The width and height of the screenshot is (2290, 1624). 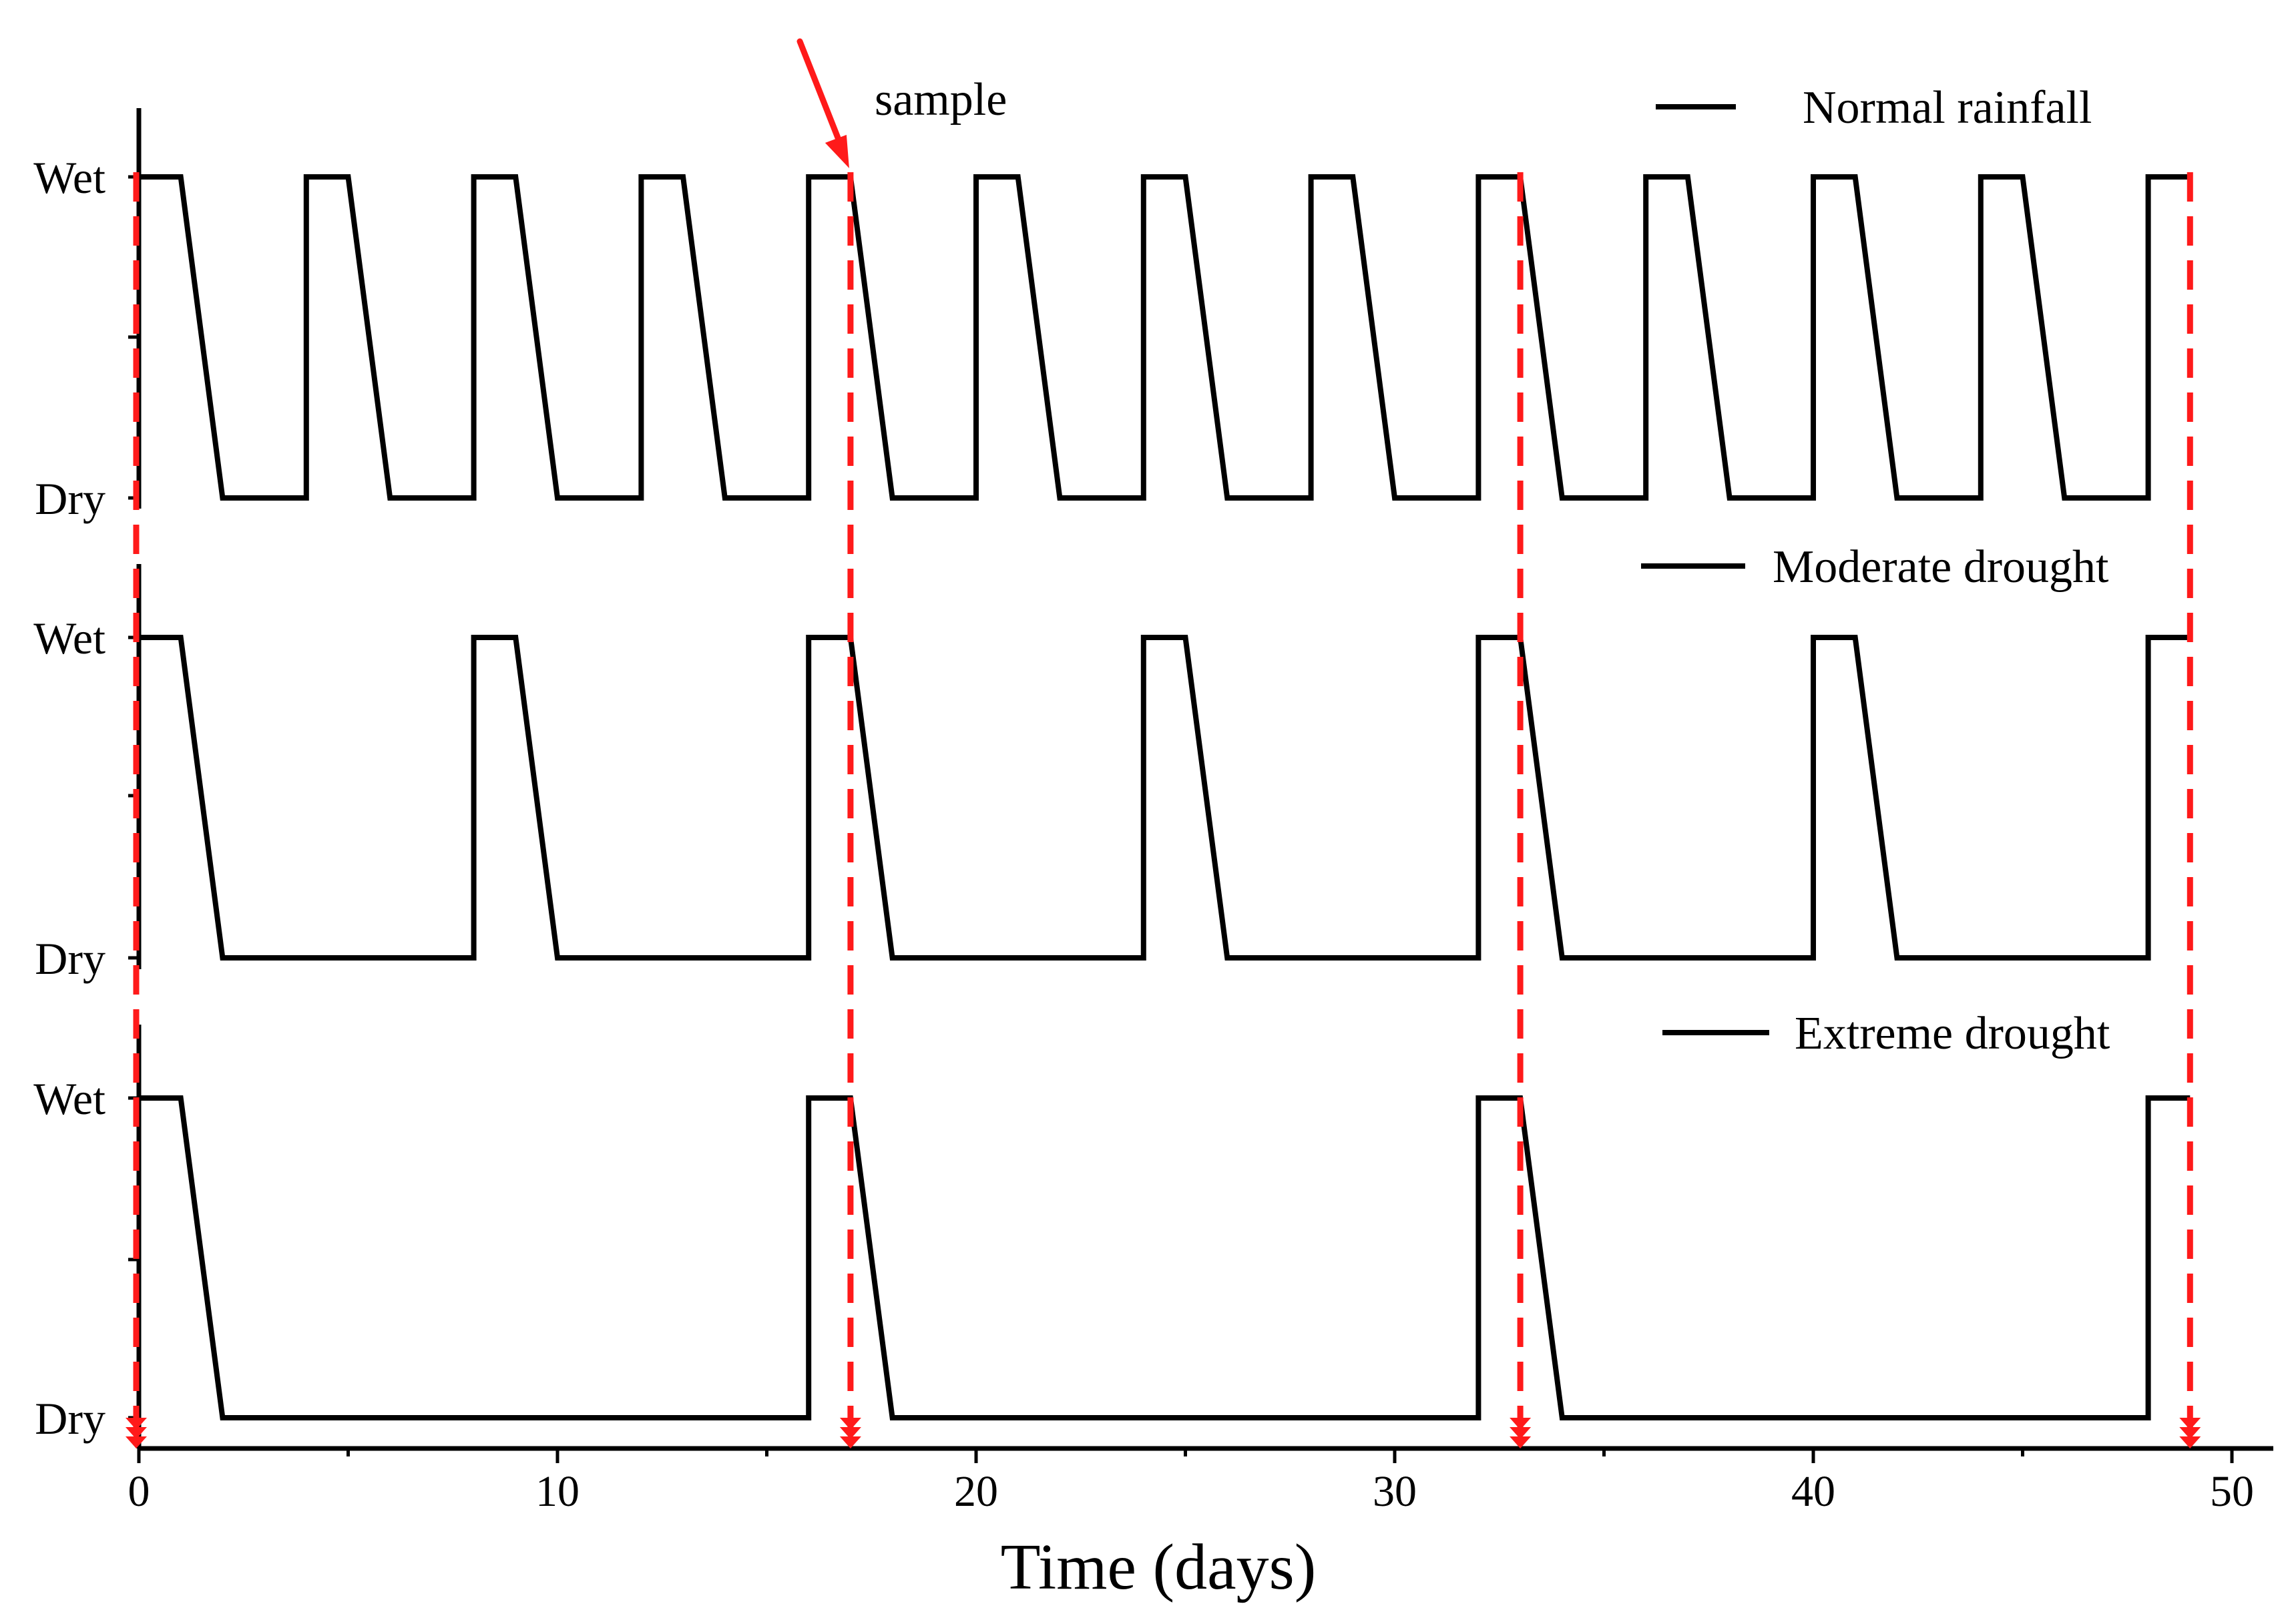 I want to click on x-axis-label: Time (days), so click(x=1159, y=1567).